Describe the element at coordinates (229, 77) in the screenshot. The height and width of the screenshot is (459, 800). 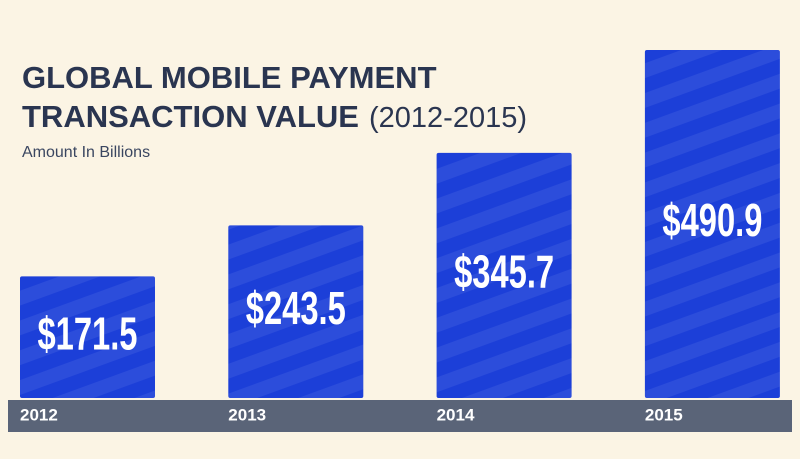
I see `chart-title: GLOBAL MOBILE PAYMENT` at that location.